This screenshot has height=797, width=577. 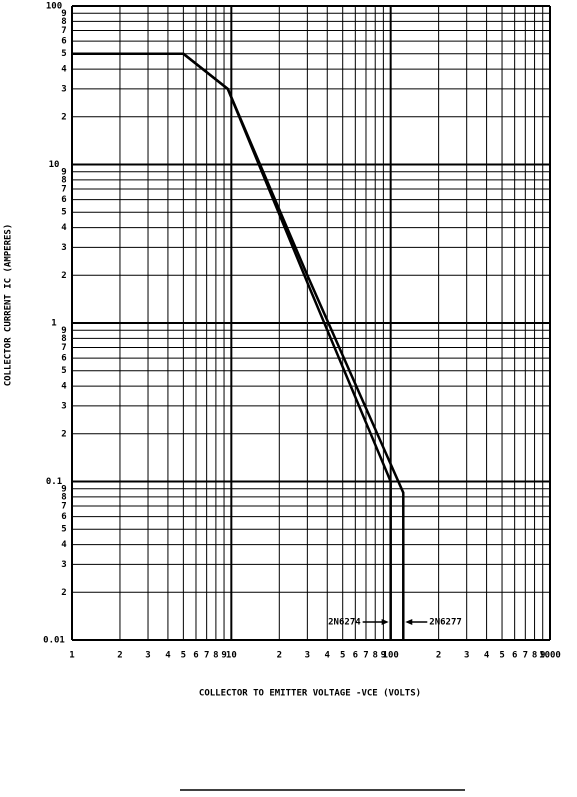 What do you see at coordinates (391, 656) in the screenshot?
I see `x-tick-label: 100` at bounding box center [391, 656].